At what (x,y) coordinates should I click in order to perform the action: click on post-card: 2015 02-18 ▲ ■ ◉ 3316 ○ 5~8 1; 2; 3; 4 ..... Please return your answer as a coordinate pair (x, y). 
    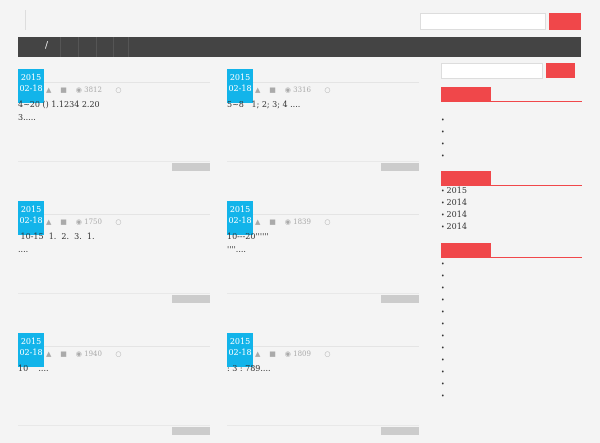
    Looking at the image, I should click on (323, 124).